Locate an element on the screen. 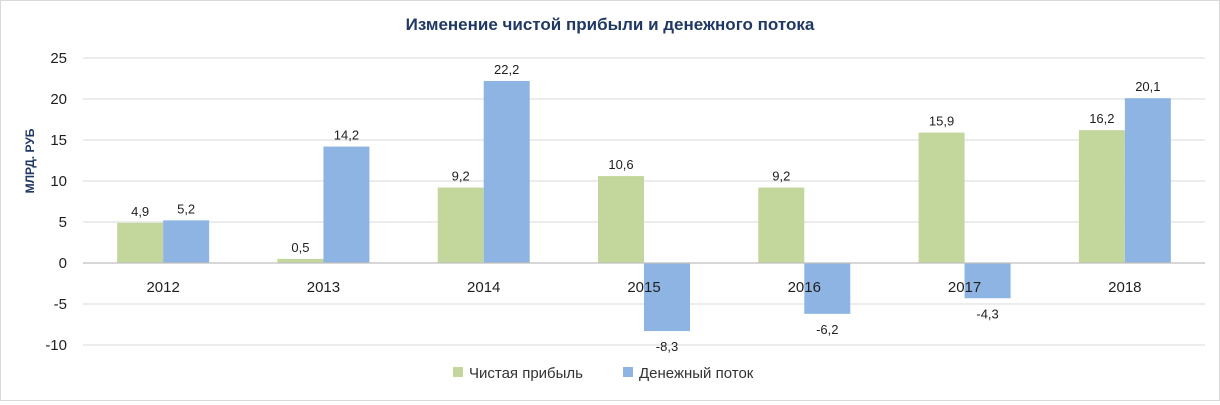  data-label: 15,9 is located at coordinates (941, 121).